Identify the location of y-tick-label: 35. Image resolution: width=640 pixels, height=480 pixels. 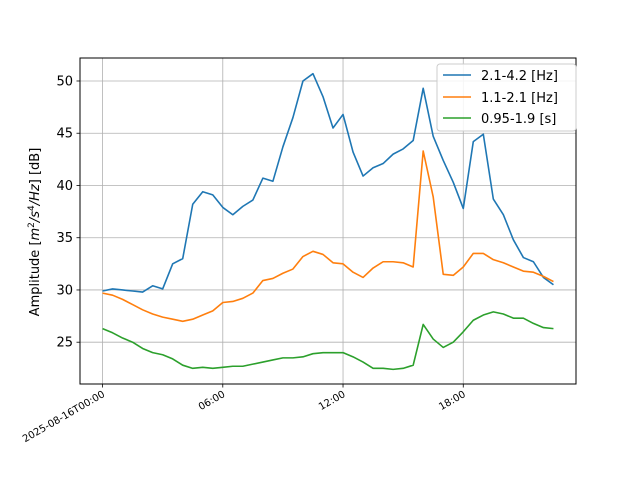
(64, 238).